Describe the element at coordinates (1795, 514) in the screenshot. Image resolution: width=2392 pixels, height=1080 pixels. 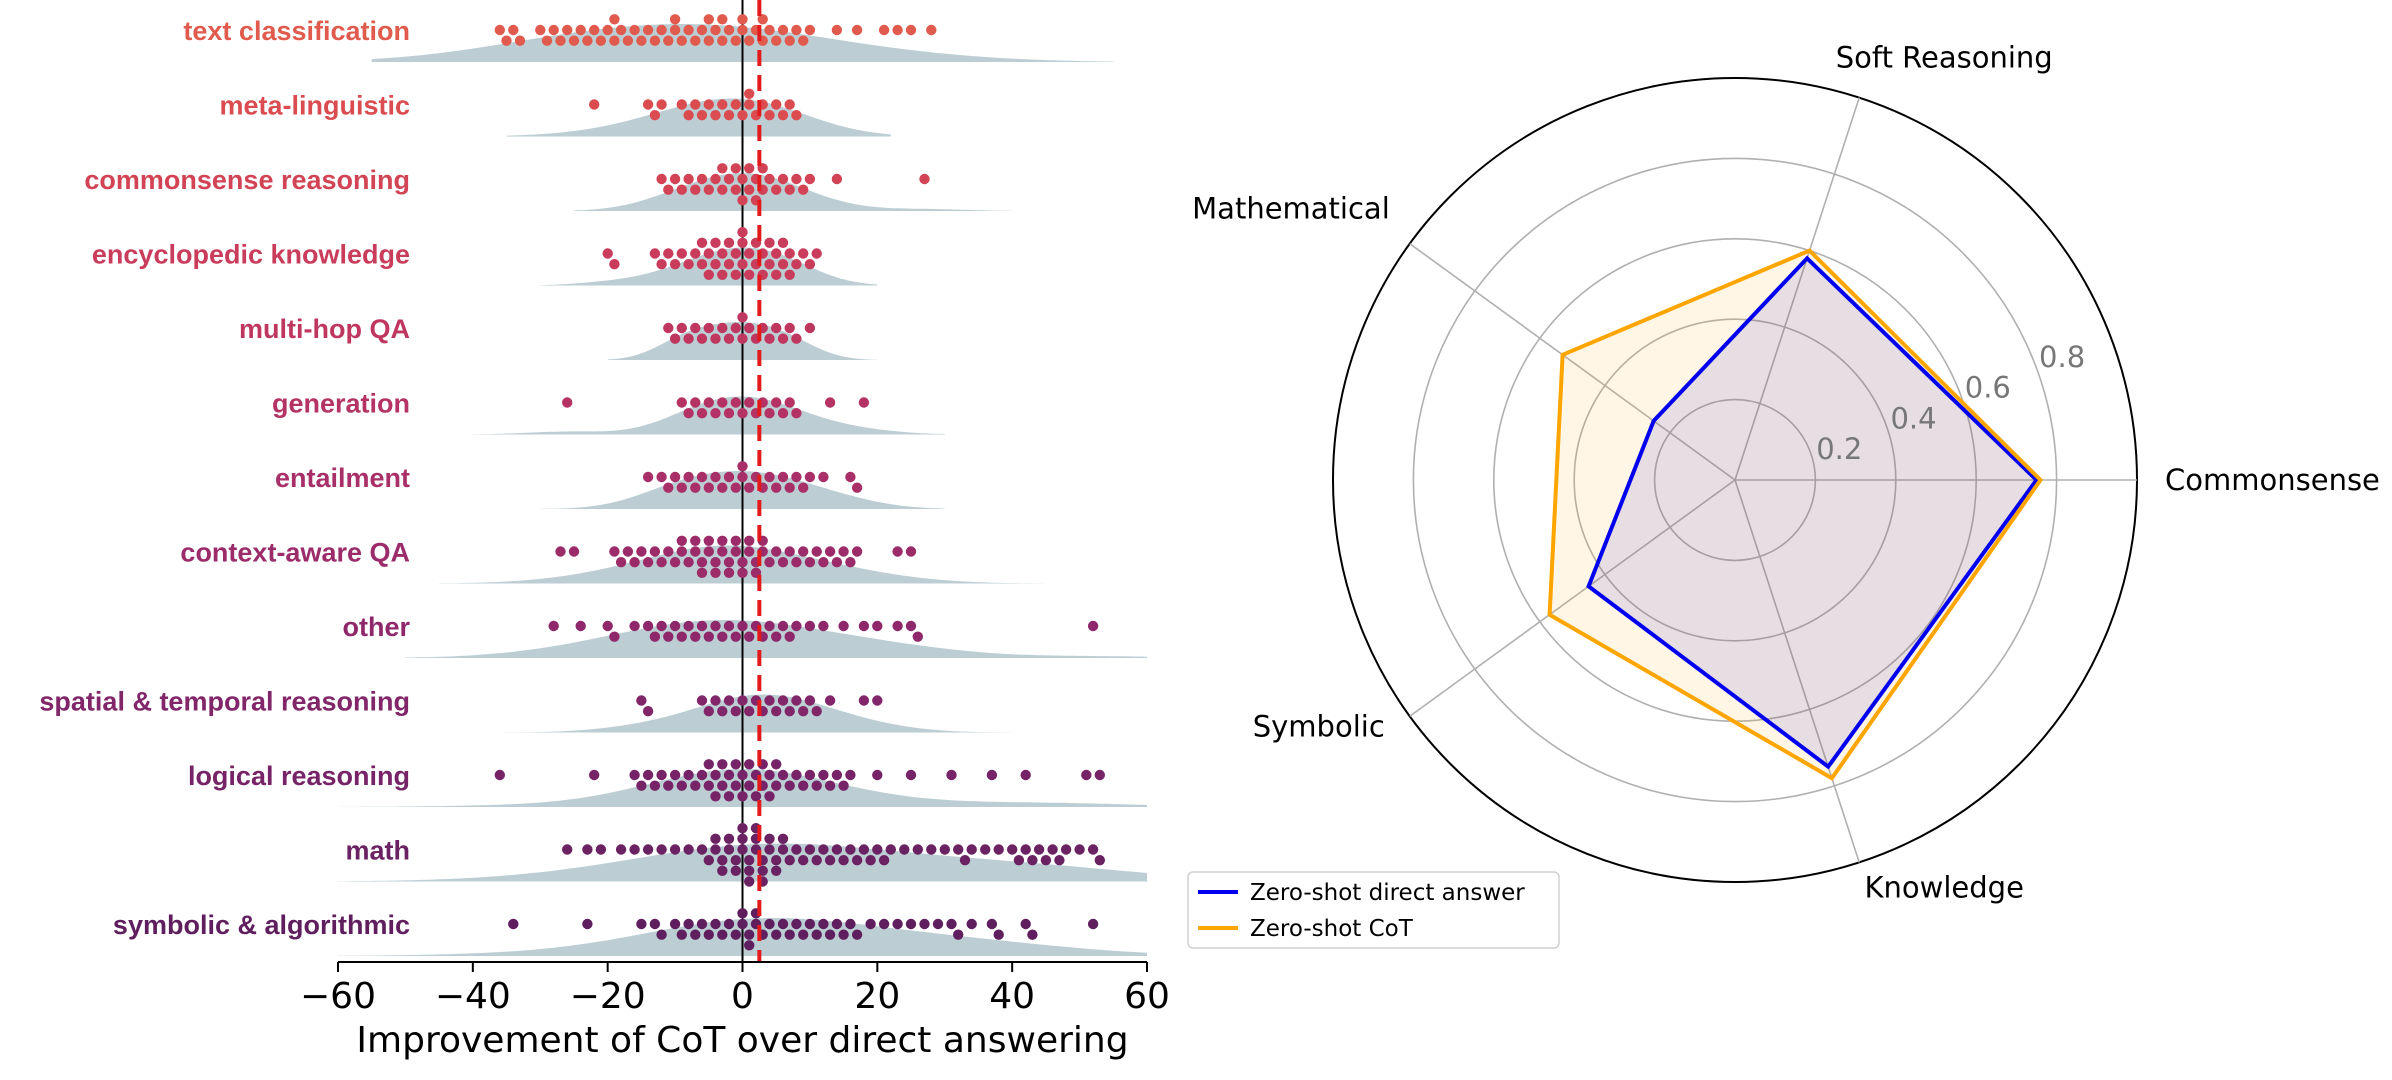
I see `series-line` at that location.